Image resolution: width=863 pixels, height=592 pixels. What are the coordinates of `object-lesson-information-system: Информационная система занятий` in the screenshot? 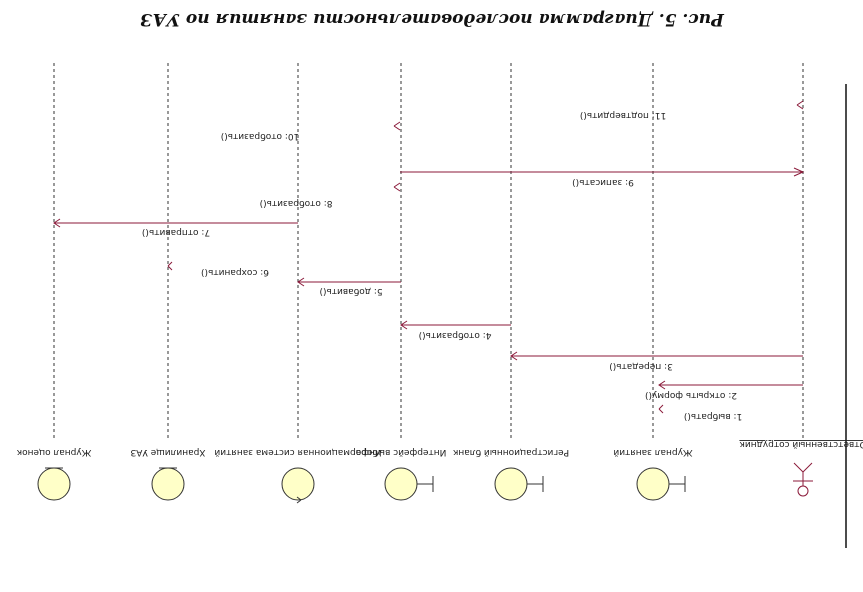 It's located at (298, 475).